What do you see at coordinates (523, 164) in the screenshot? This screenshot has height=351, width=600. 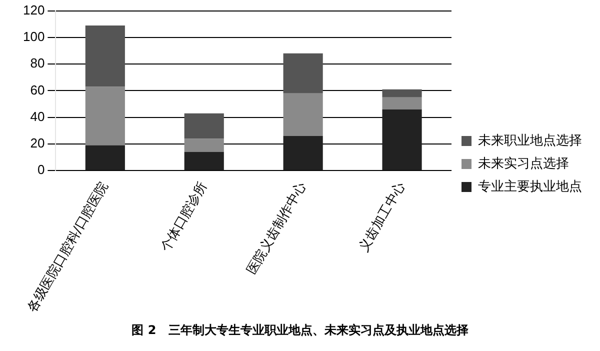 I see `legend-label: 未来实习点选择` at bounding box center [523, 164].